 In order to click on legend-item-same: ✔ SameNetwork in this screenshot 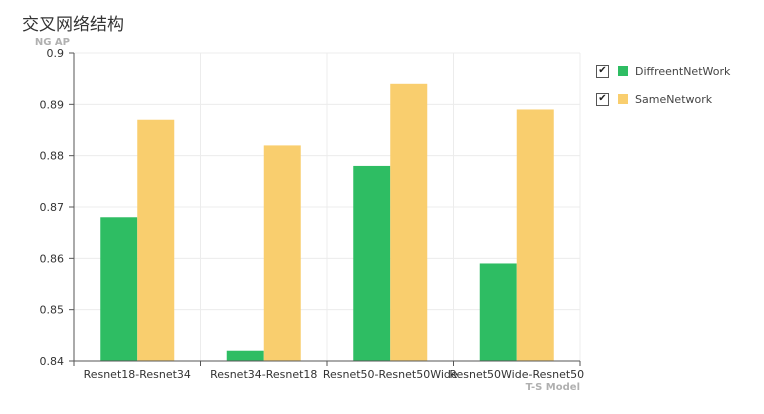, I will do `click(663, 99)`.